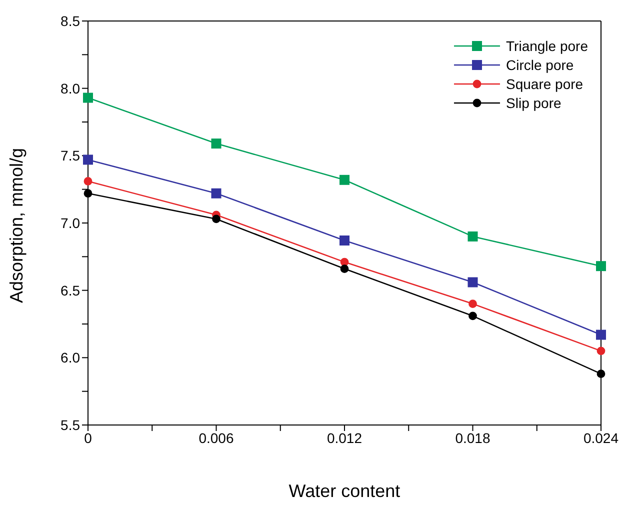  What do you see at coordinates (344, 438) in the screenshot?
I see `x-tick-label: 0.012` at bounding box center [344, 438].